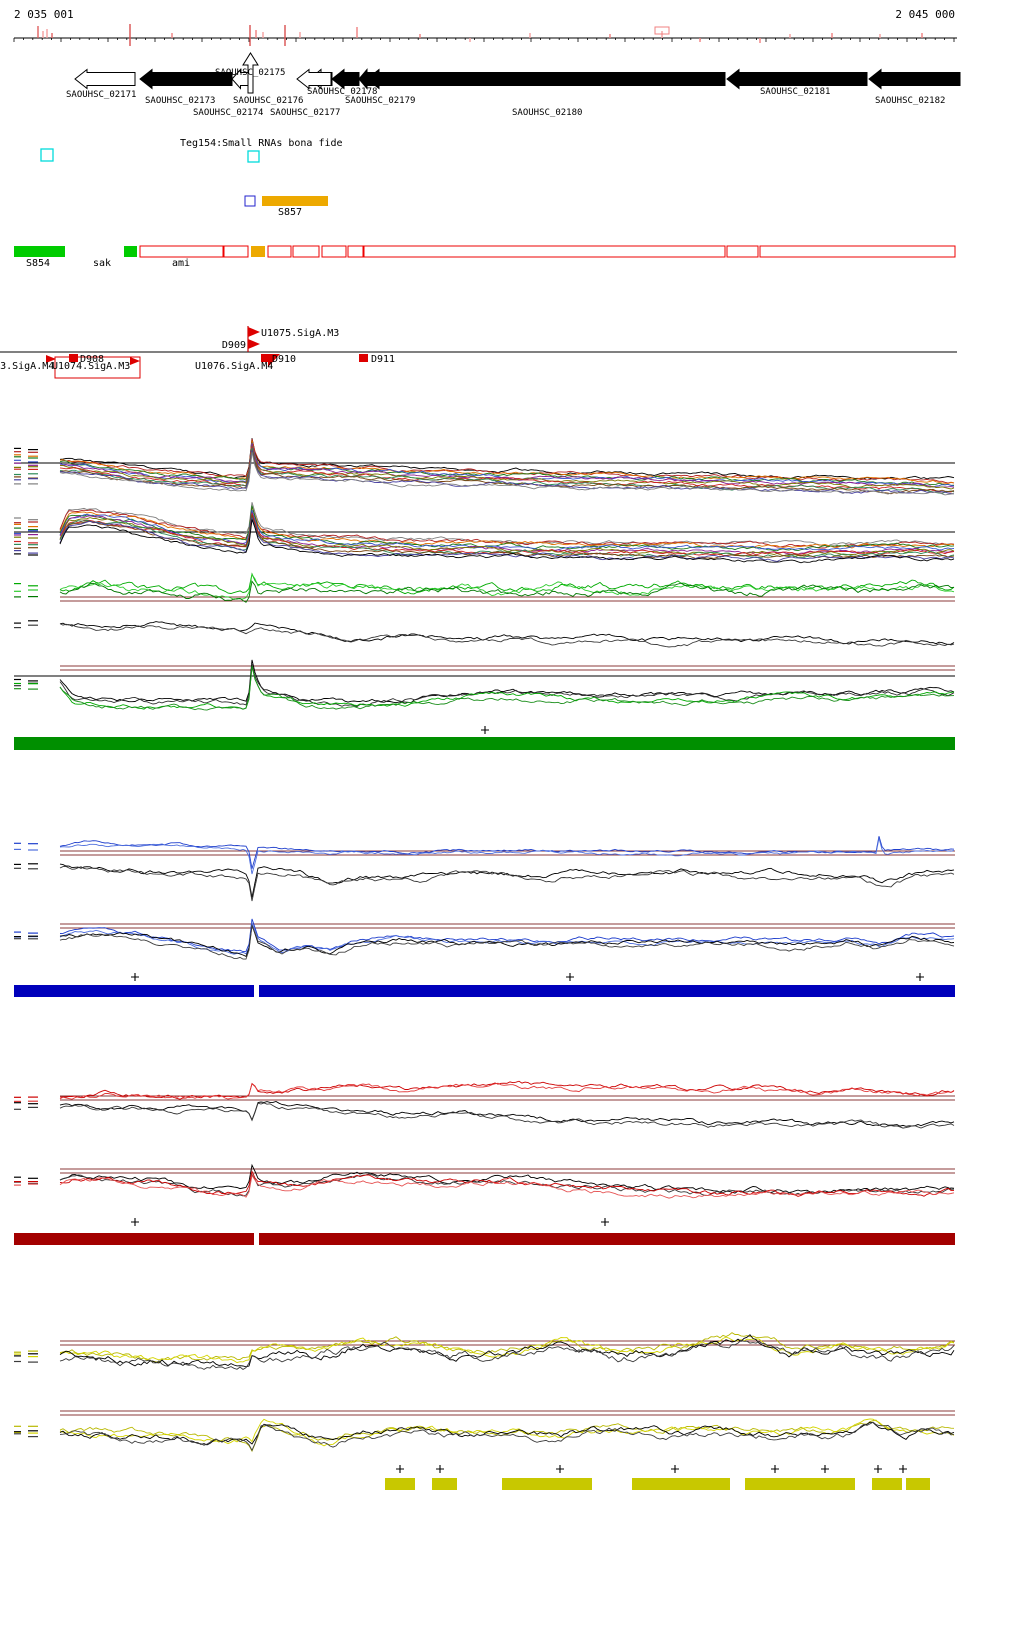  I want to click on track-group-2-expression-group-blue, so click(484, 916).